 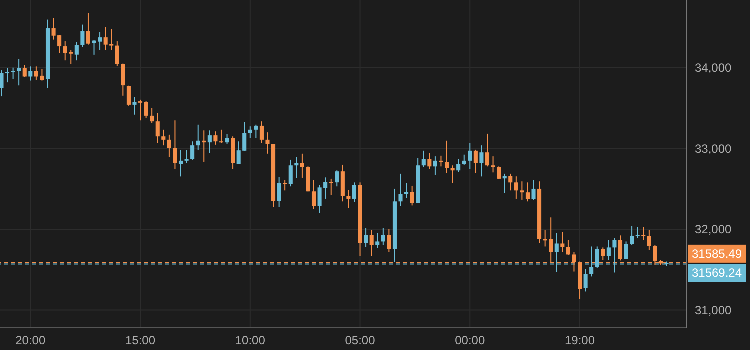 I want to click on x-tick-label: 15:00, so click(x=141, y=341).